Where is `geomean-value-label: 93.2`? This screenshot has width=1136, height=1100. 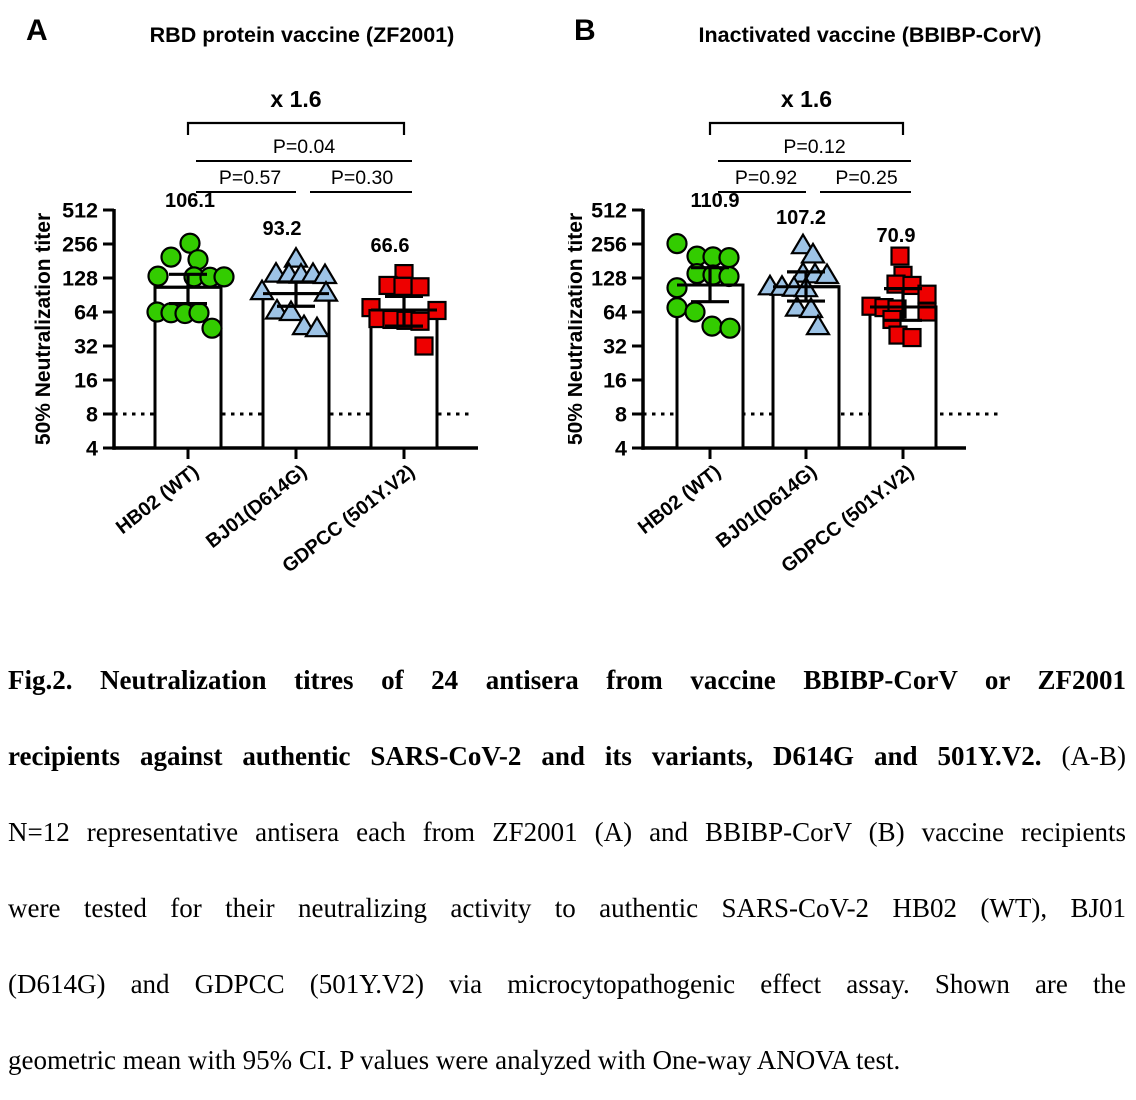
geomean-value-label: 93.2 is located at coordinates (282, 229).